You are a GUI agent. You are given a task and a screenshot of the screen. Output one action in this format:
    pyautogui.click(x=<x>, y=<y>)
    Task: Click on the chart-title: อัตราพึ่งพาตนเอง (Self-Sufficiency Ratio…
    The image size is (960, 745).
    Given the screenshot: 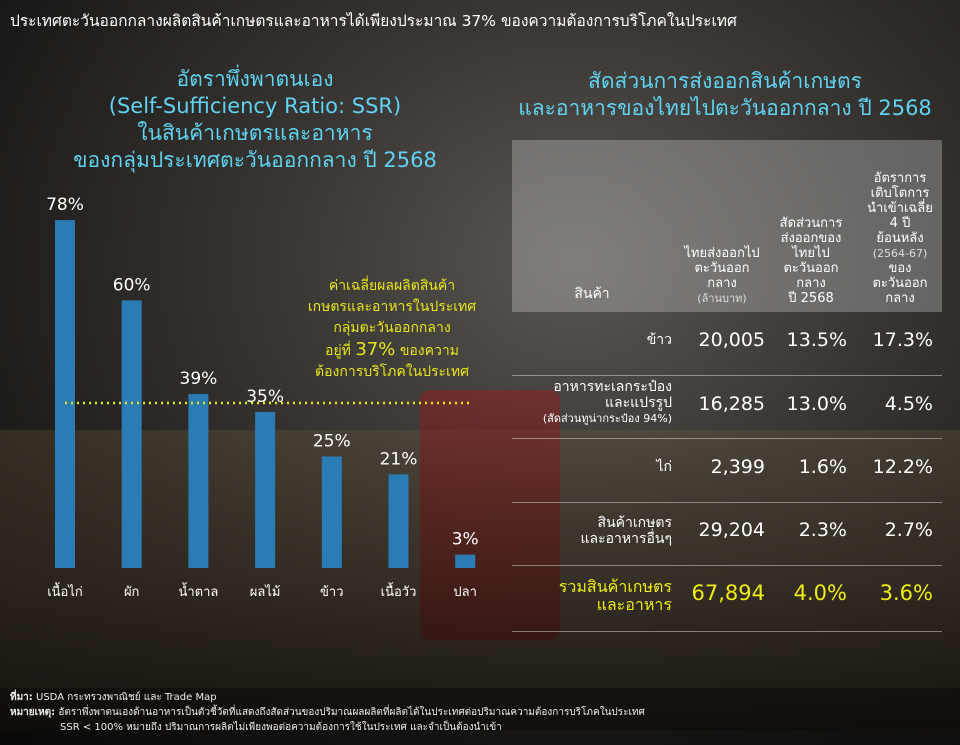 What is the action you would take?
    pyautogui.click(x=255, y=120)
    